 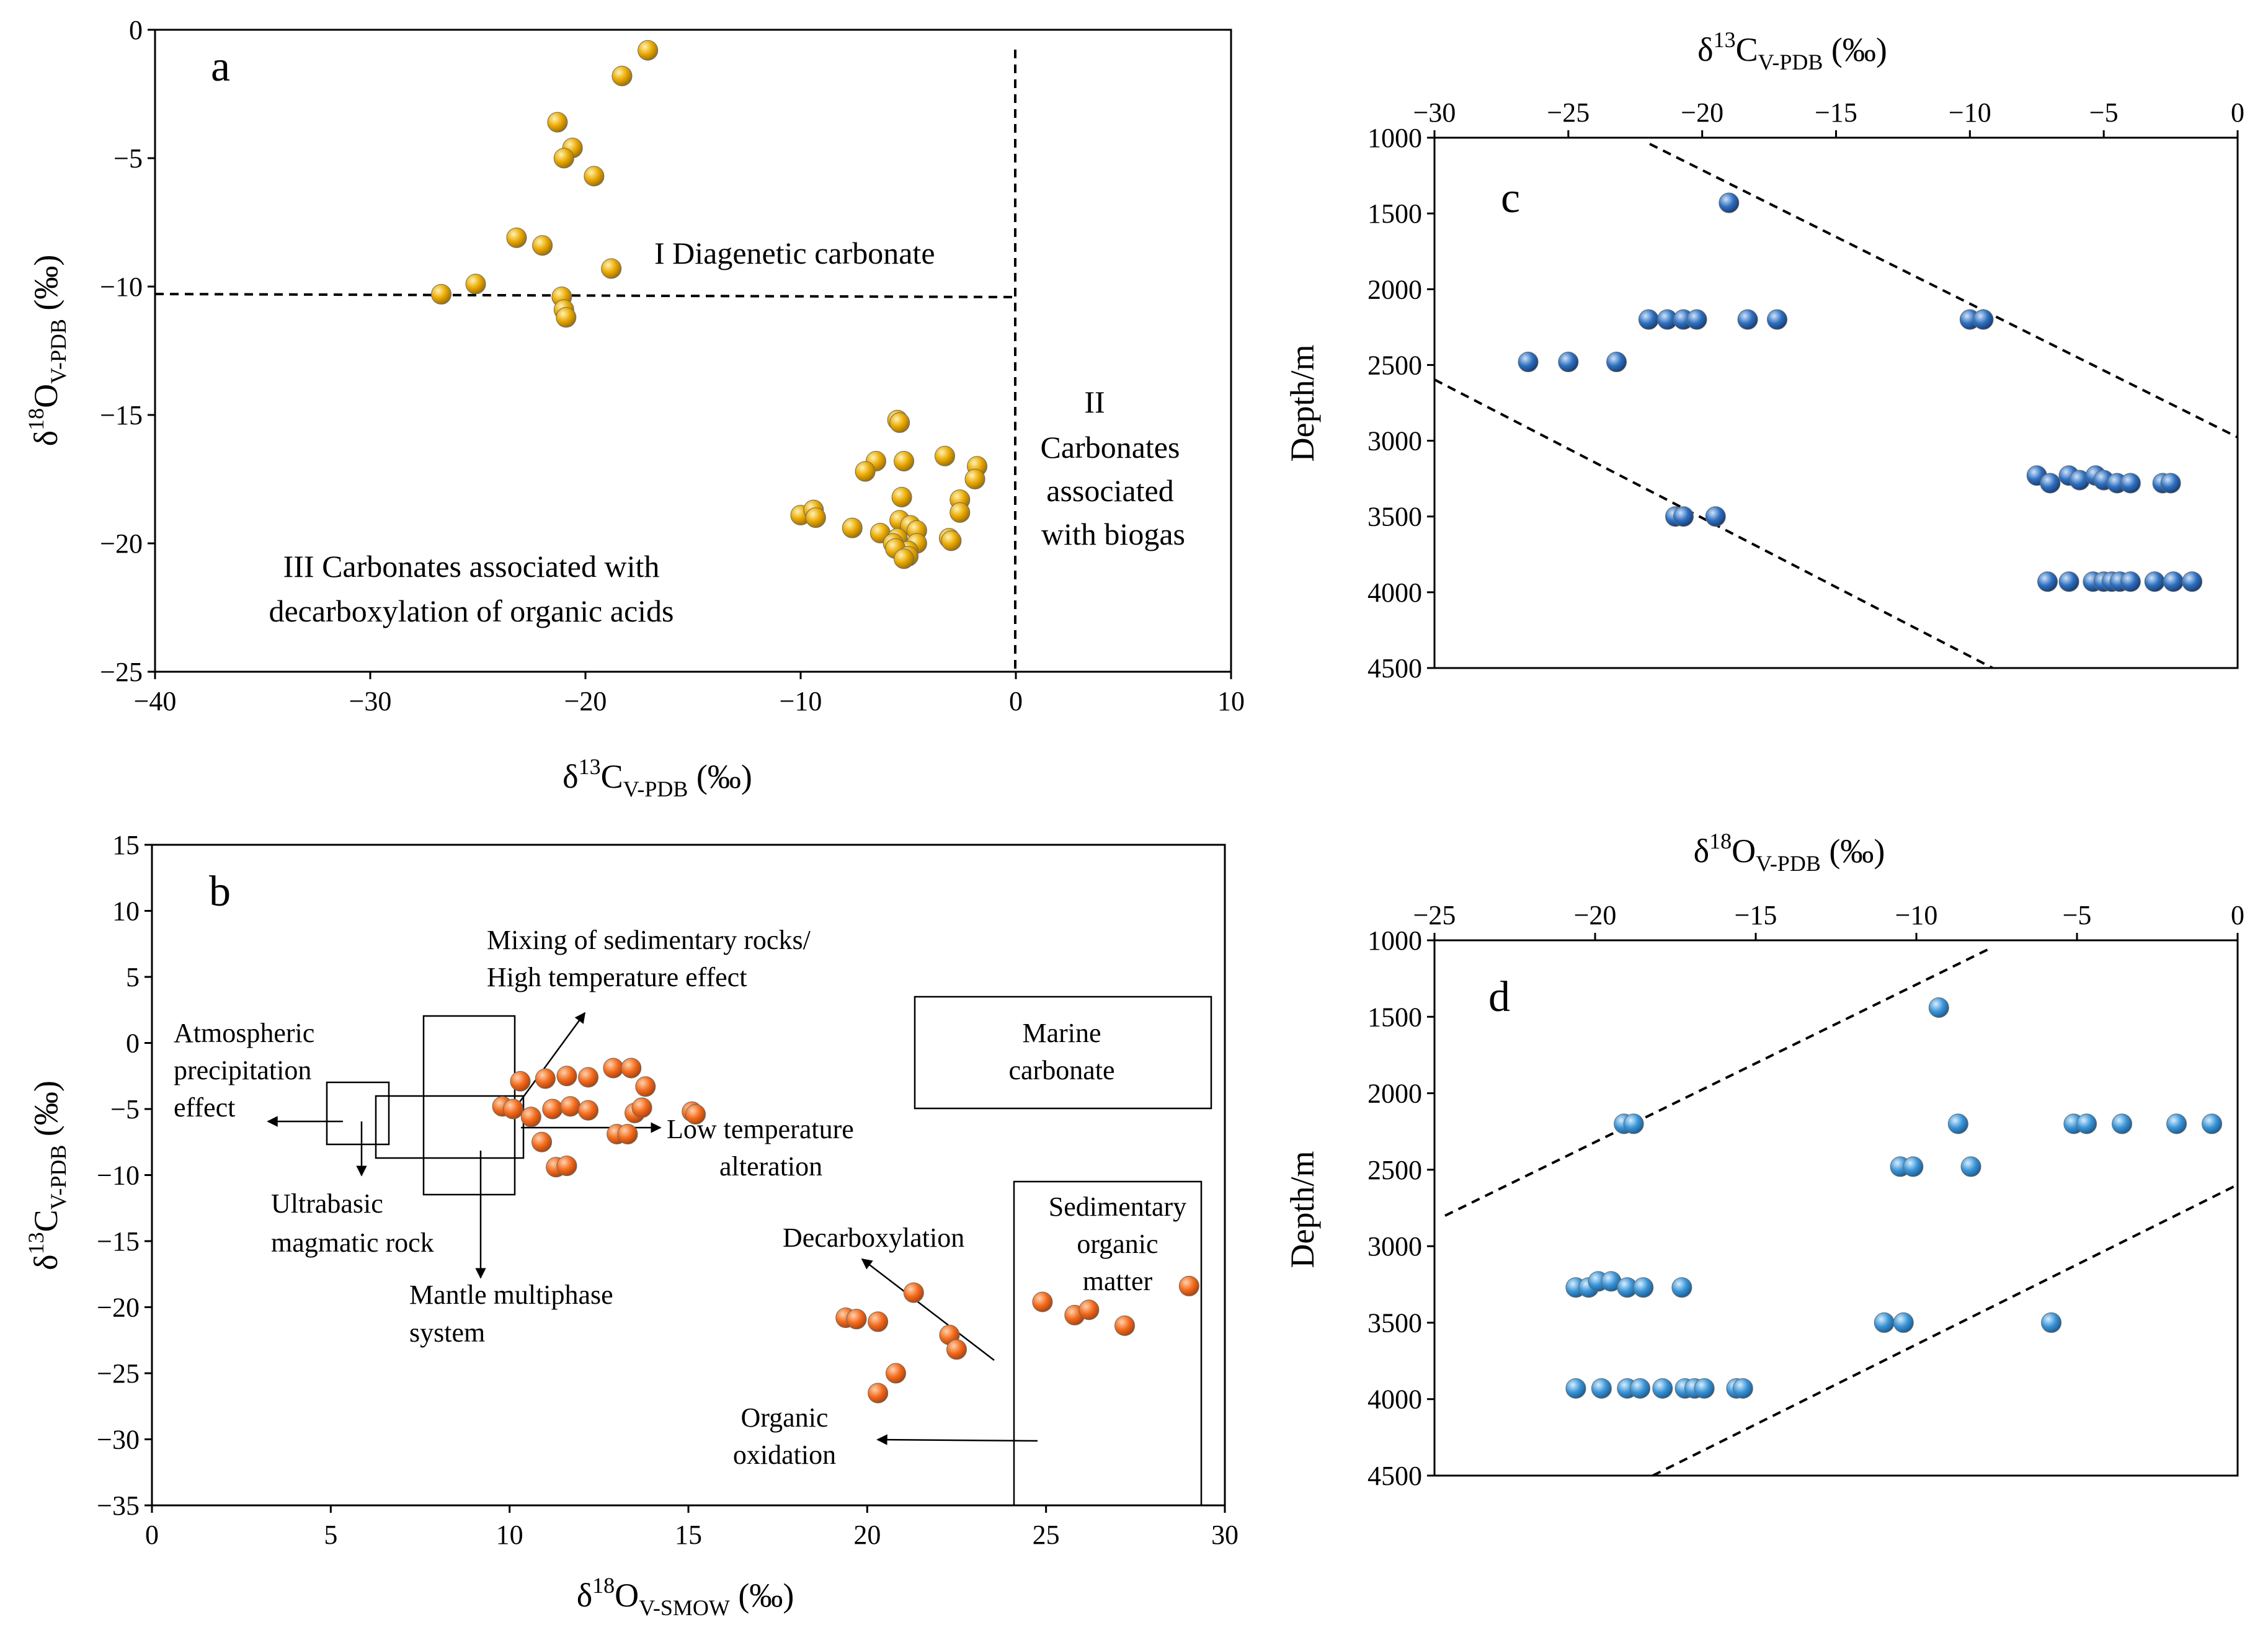 I want to click on panel-c-label: c, so click(x=1510, y=198).